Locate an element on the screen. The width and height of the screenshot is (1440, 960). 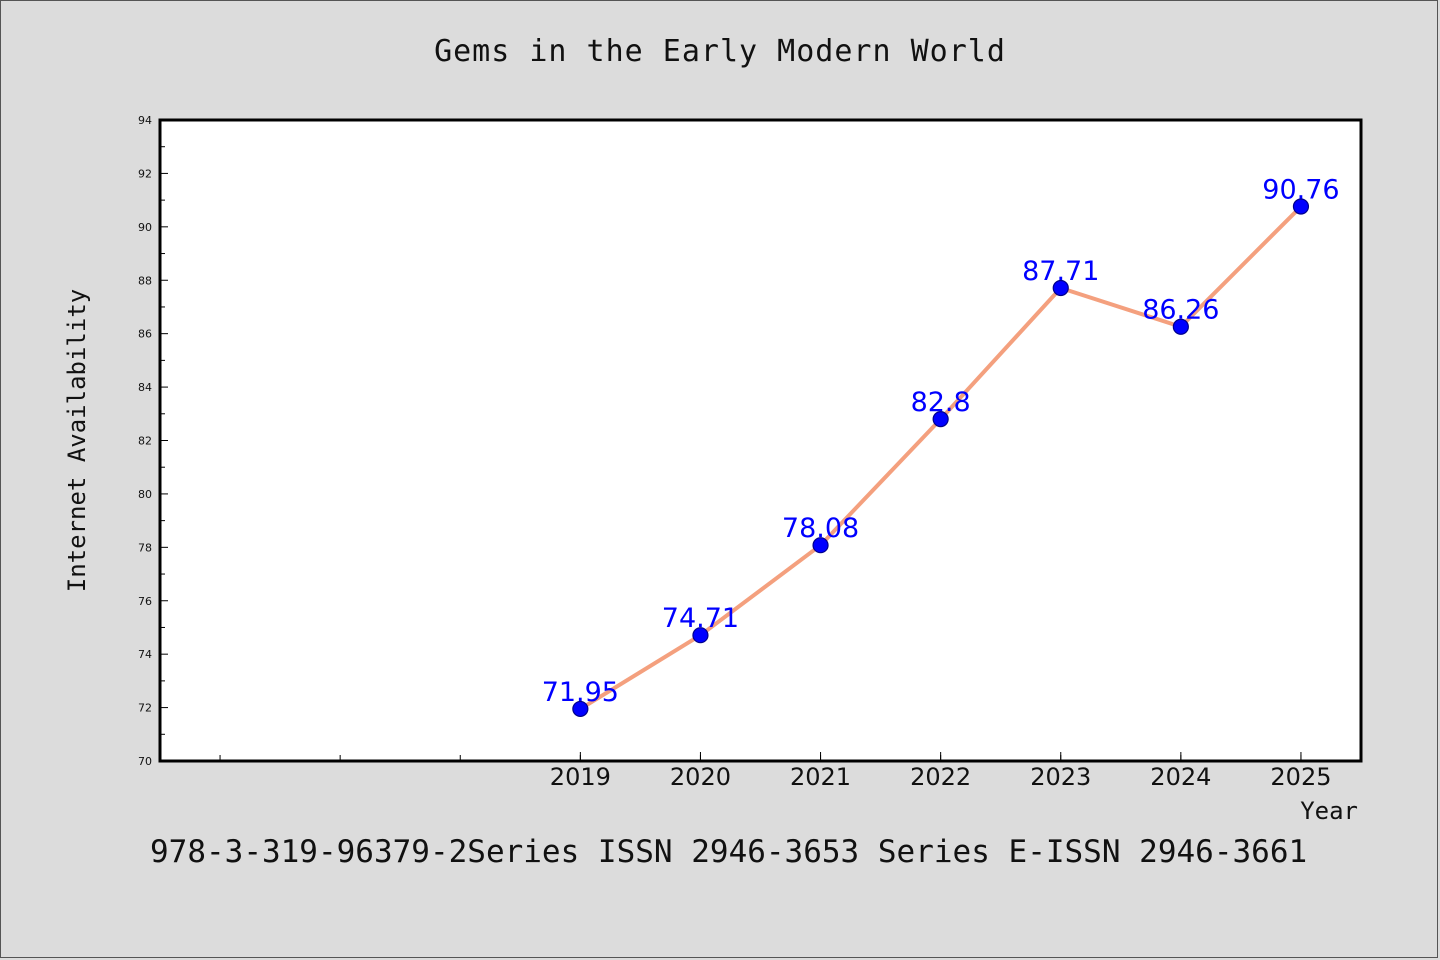
y-tick-label: 76 is located at coordinates (145, 601).